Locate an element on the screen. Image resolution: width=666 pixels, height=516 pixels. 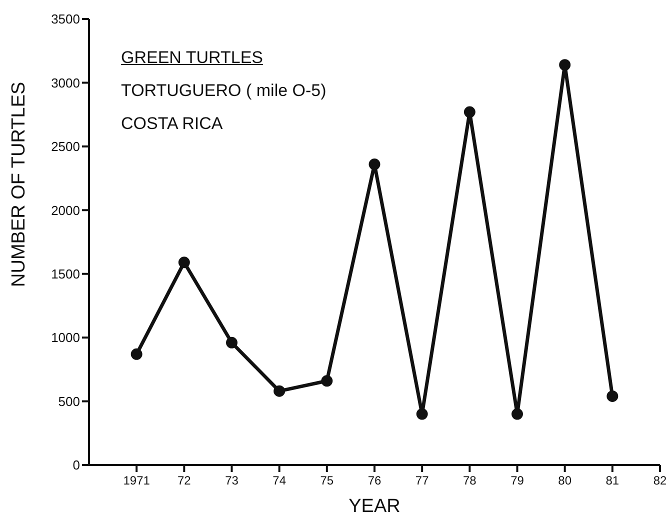
x-tick-label: 81 is located at coordinates (613, 481).